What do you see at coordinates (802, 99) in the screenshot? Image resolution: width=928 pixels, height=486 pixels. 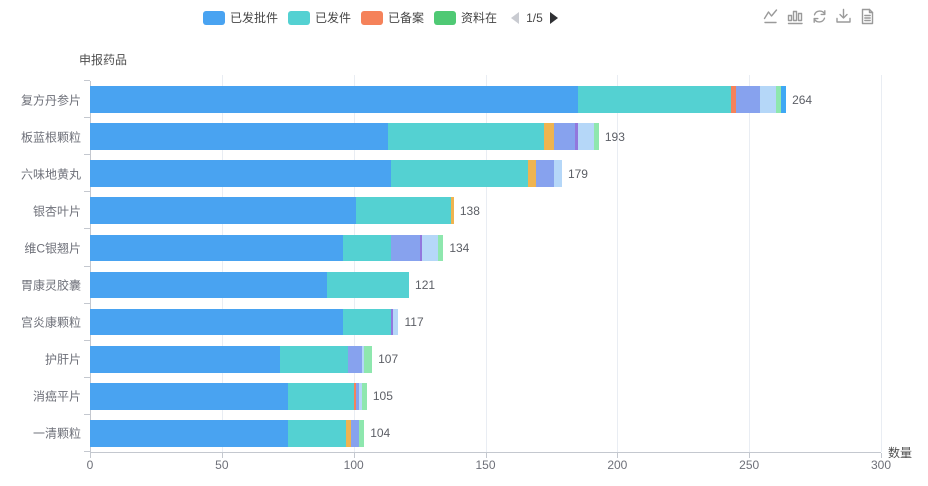 I see `bar-total-label: 264` at bounding box center [802, 99].